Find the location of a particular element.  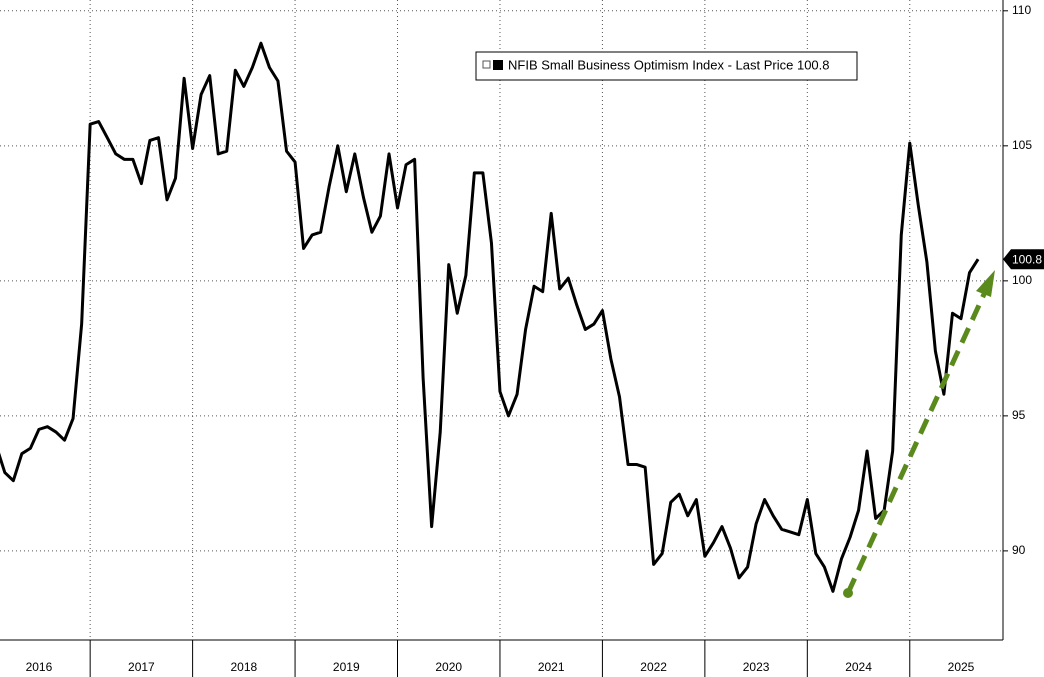

y-tick-label: 110 is located at coordinates (1021, 10).